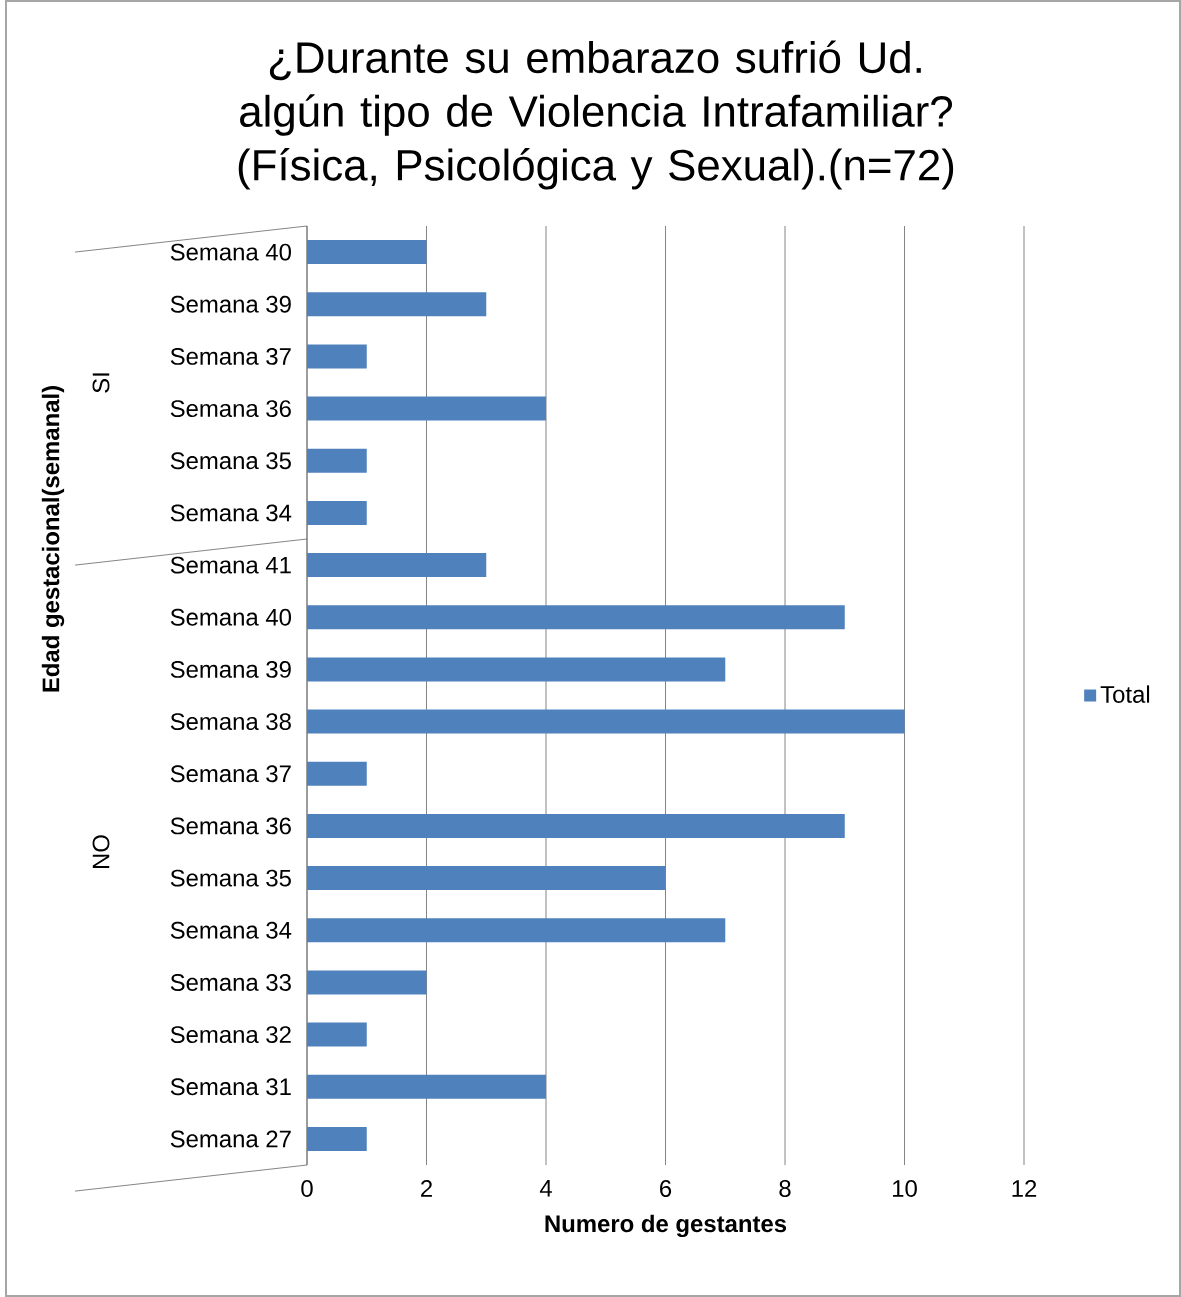 This screenshot has width=1181, height=1297. I want to click on y-tick-label: Semana 31, so click(230, 1087).